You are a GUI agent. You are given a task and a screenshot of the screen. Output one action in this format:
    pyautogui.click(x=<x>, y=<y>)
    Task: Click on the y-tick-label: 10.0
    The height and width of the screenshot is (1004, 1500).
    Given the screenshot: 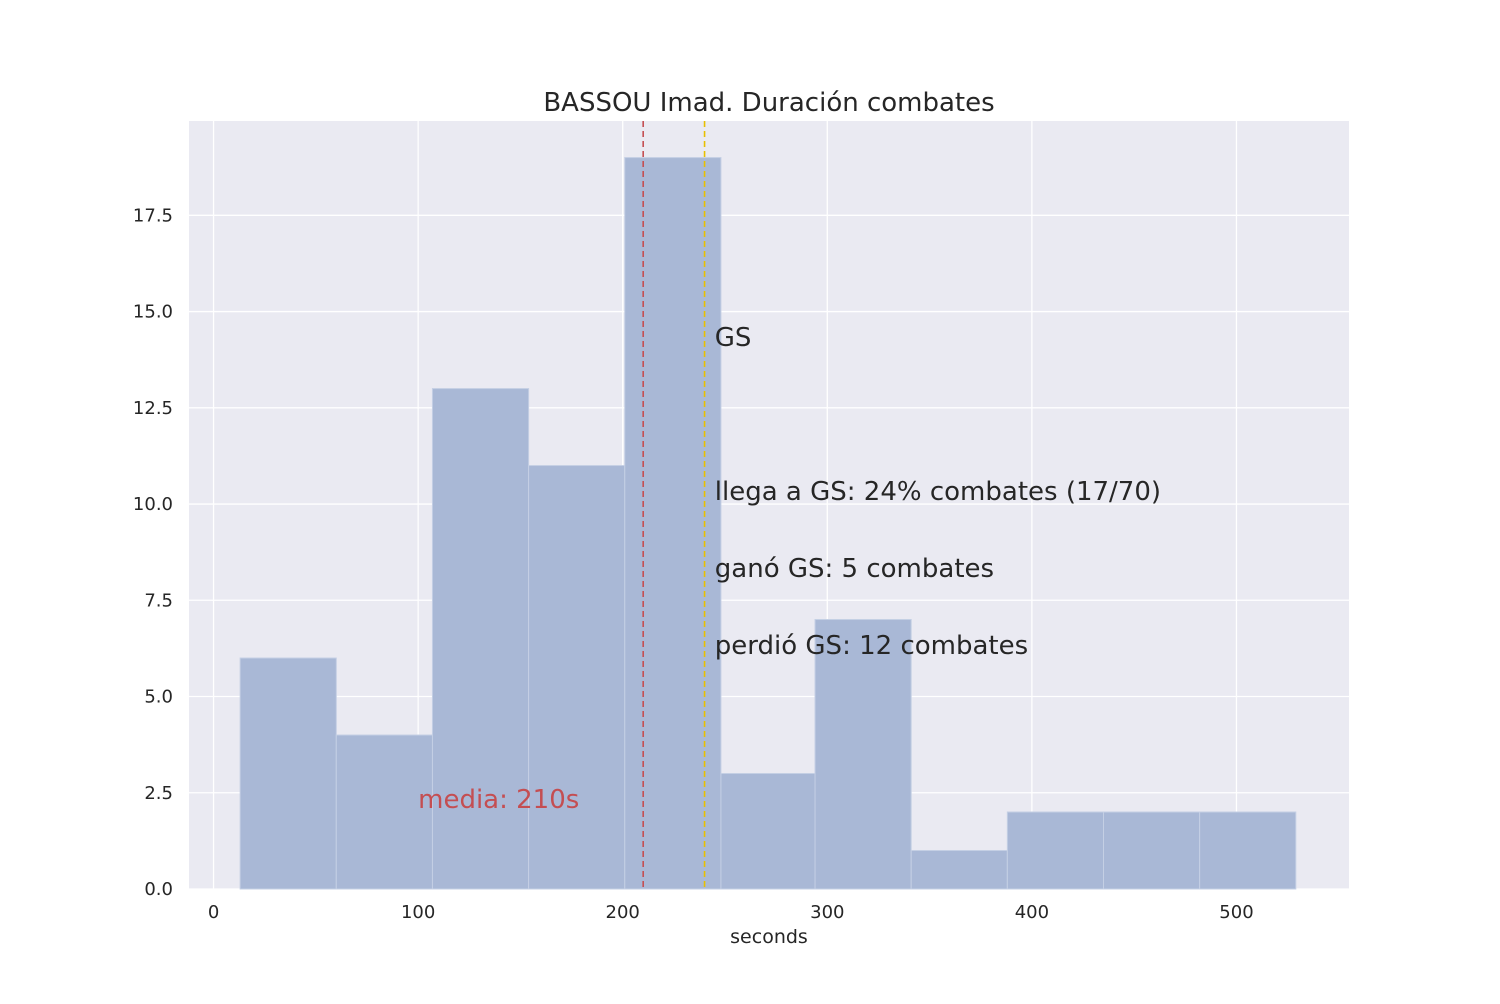 What is the action you would take?
    pyautogui.click(x=153, y=504)
    